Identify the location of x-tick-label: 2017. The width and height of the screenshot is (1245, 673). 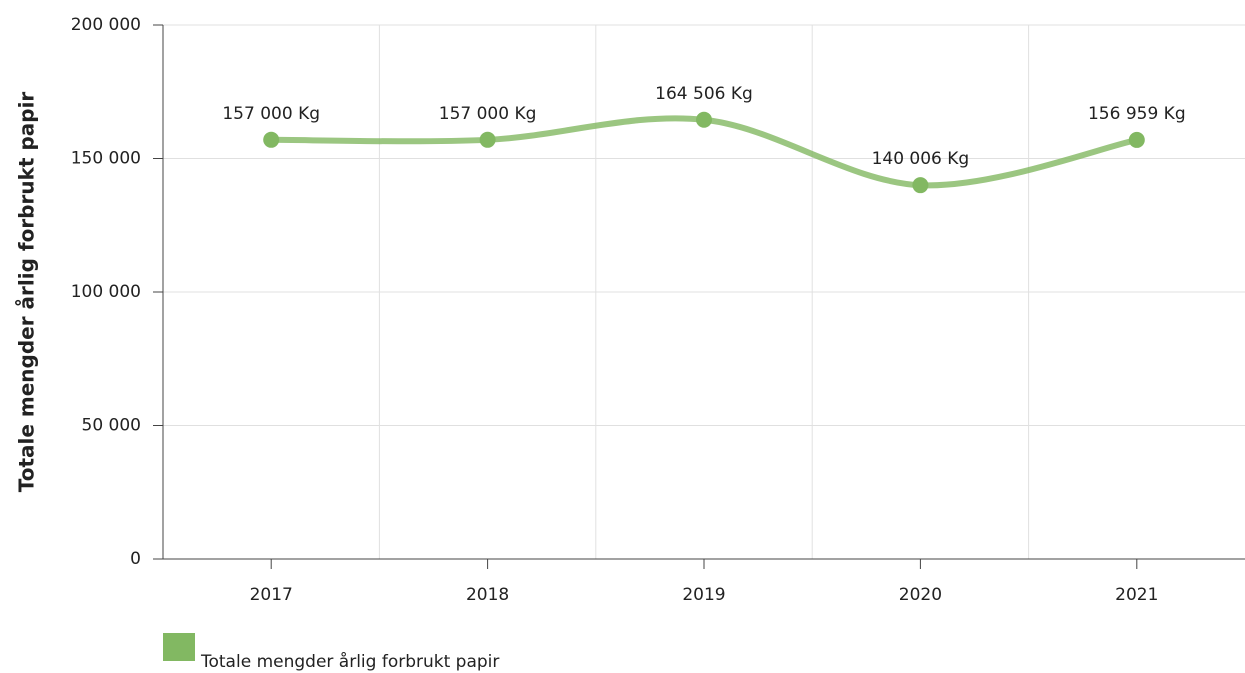
(271, 595).